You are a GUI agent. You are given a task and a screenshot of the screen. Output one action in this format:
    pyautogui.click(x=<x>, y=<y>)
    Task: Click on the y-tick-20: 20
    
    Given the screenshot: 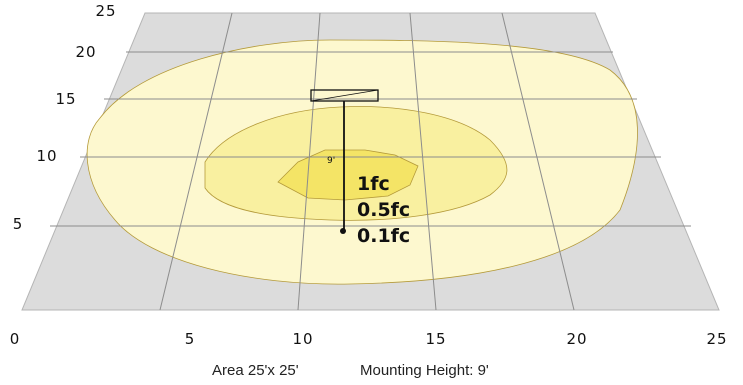 What is the action you would take?
    pyautogui.click(x=85, y=52)
    